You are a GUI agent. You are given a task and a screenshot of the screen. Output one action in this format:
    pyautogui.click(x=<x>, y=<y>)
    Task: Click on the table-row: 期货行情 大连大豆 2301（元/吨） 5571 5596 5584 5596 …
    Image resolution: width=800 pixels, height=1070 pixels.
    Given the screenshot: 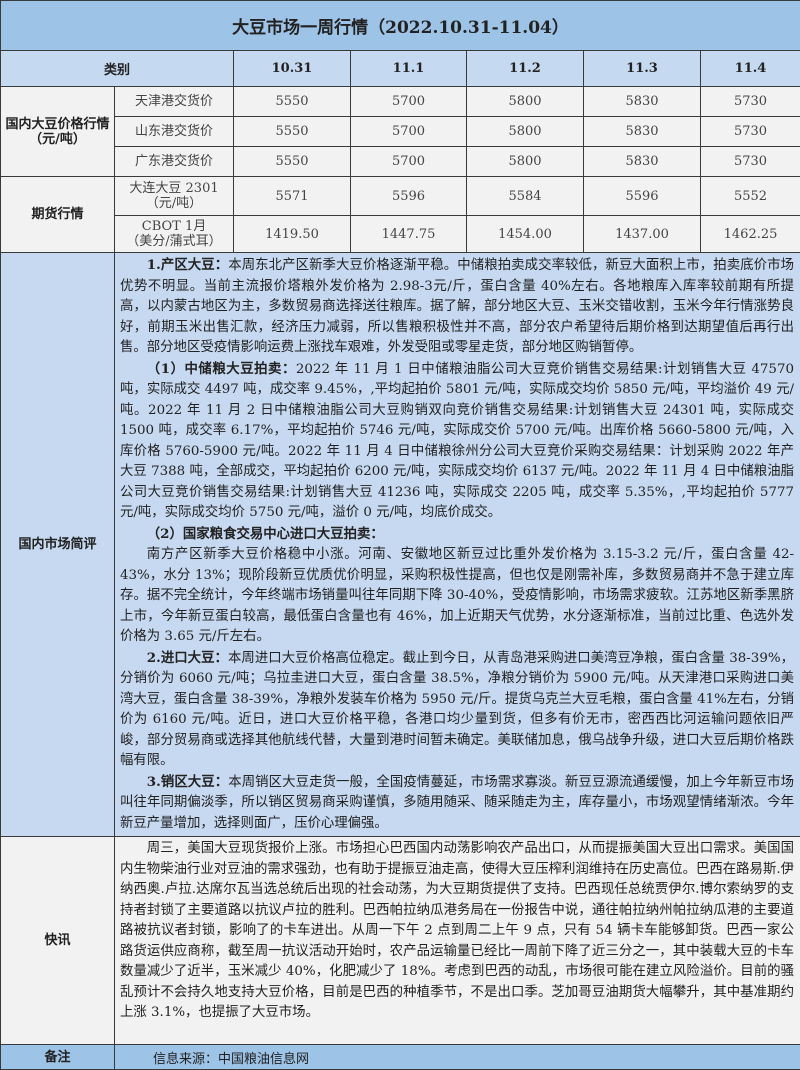 What is the action you would take?
    pyautogui.click(x=400, y=196)
    